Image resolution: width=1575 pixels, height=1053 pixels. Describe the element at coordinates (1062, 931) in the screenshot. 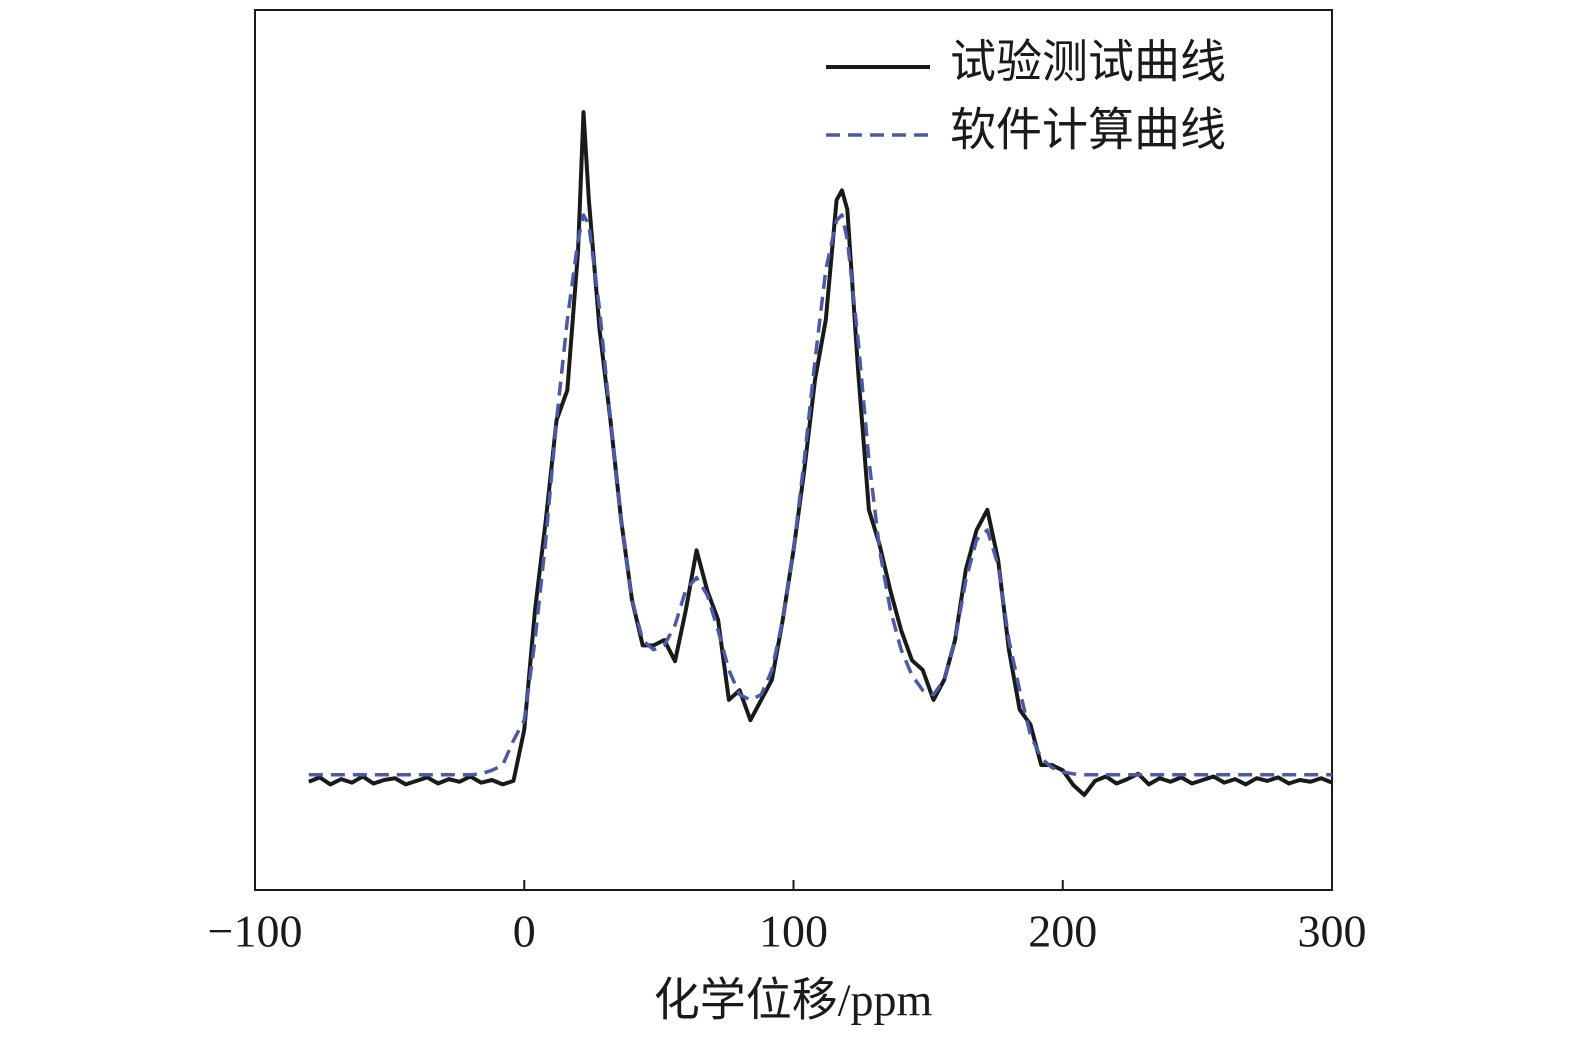

I see `x-tick-label: 200` at that location.